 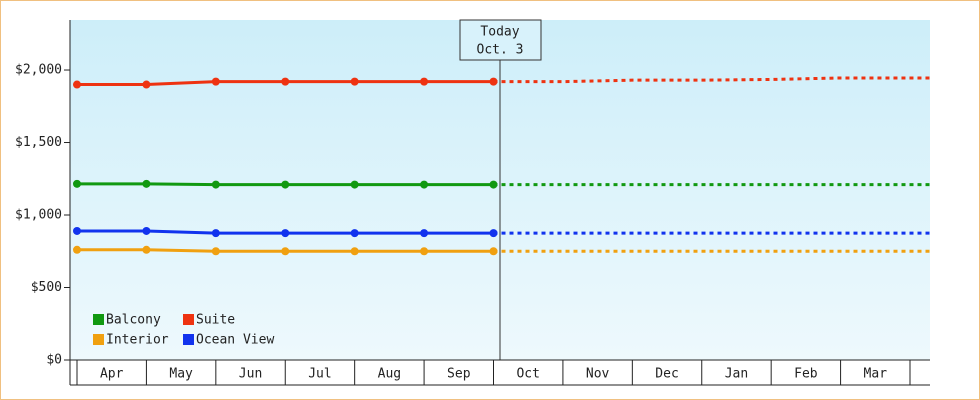 What do you see at coordinates (527, 374) in the screenshot?
I see `x-tick-label: Oct` at bounding box center [527, 374].